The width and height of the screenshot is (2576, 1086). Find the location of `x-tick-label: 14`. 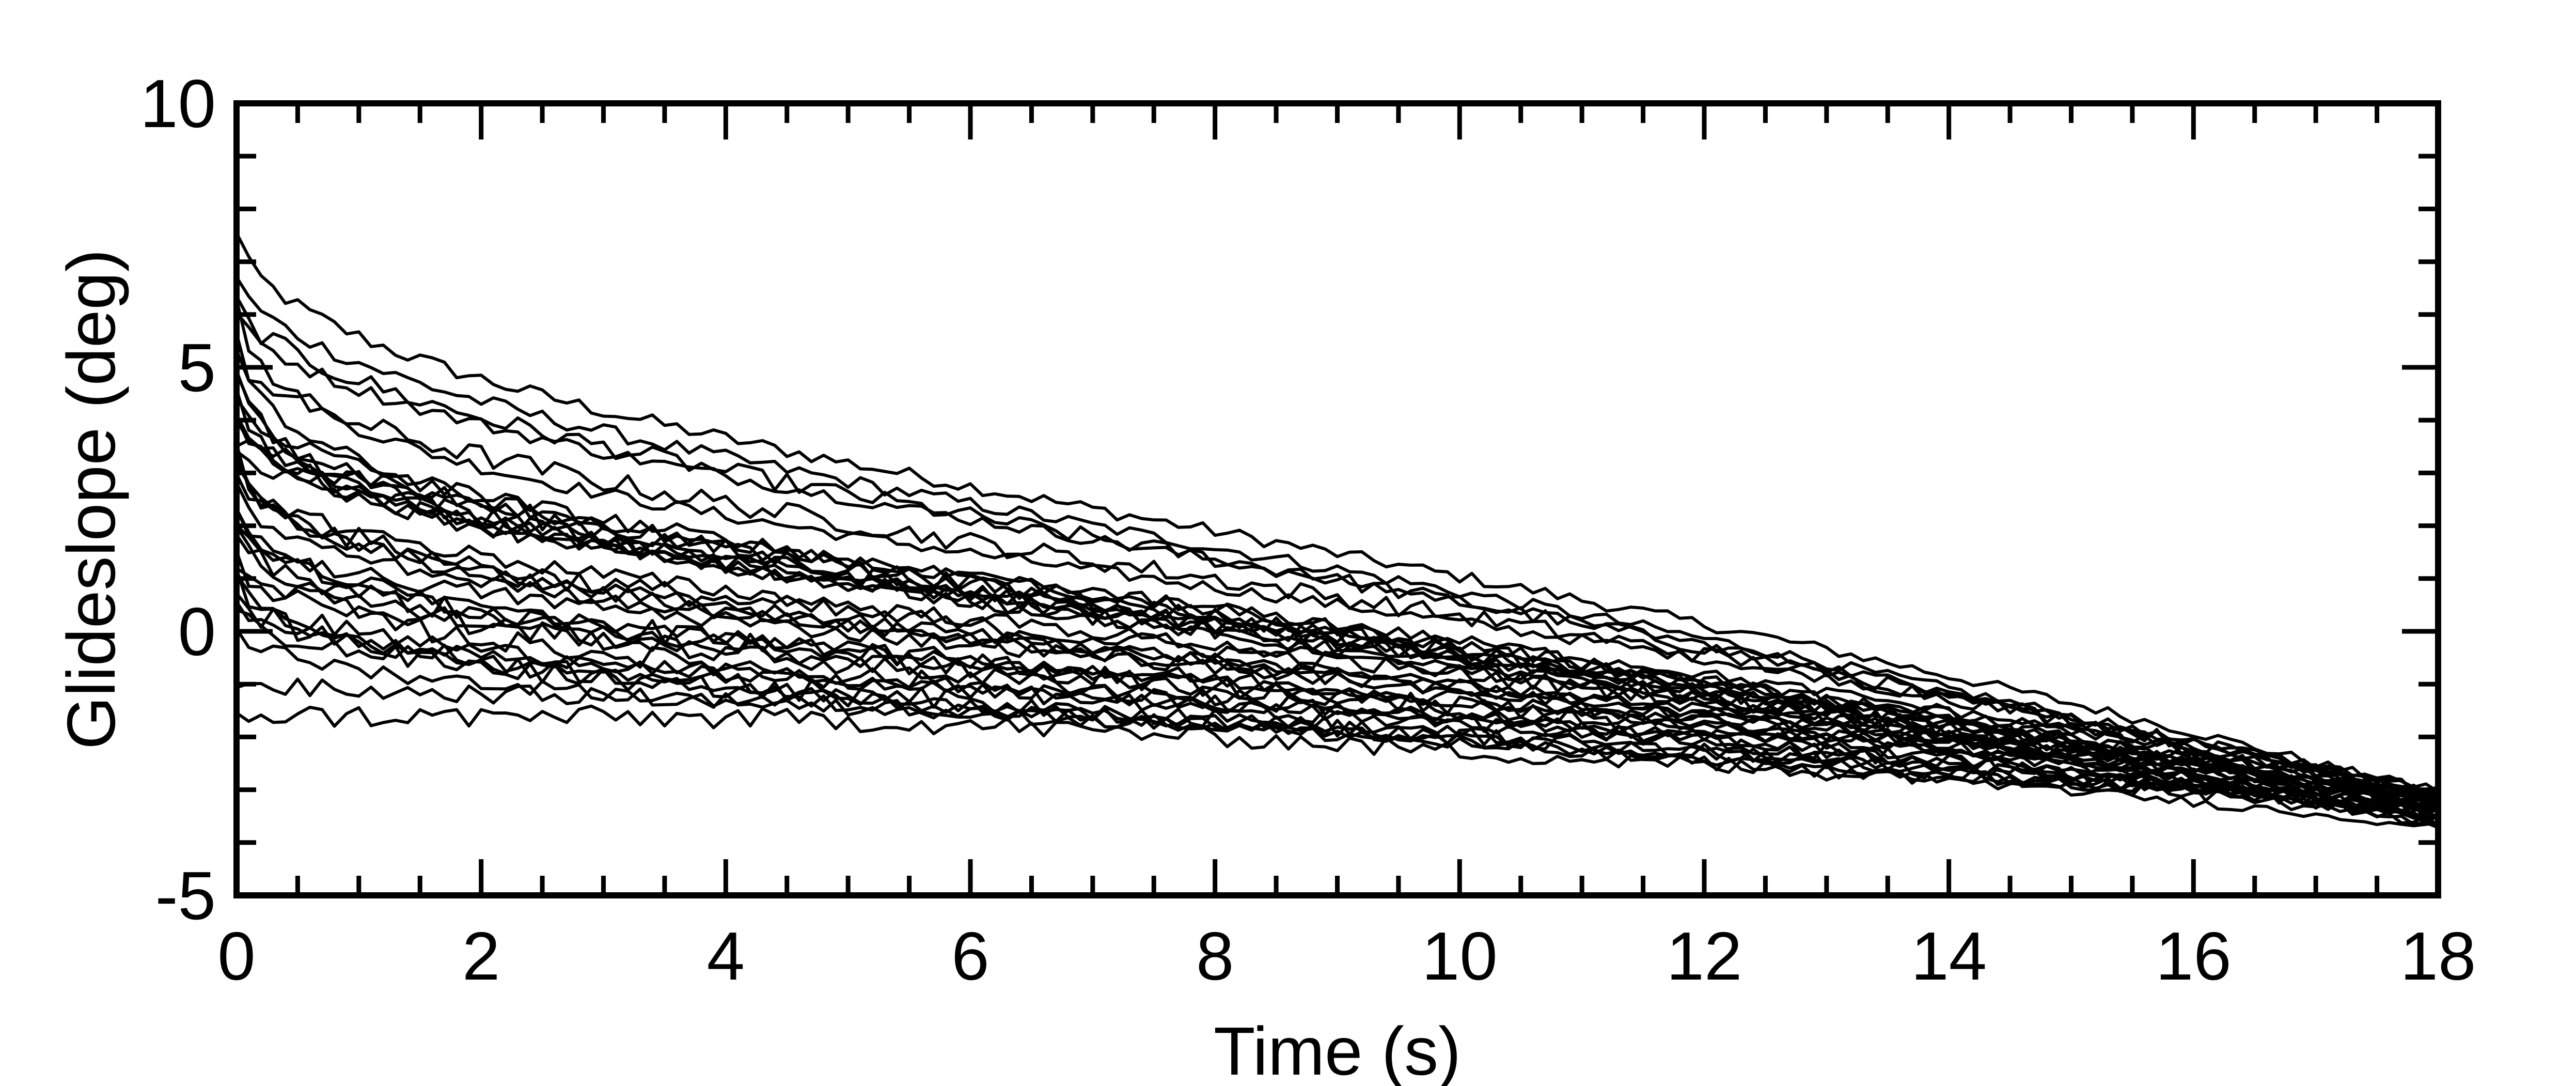

x-tick-label: 14 is located at coordinates (1949, 956).